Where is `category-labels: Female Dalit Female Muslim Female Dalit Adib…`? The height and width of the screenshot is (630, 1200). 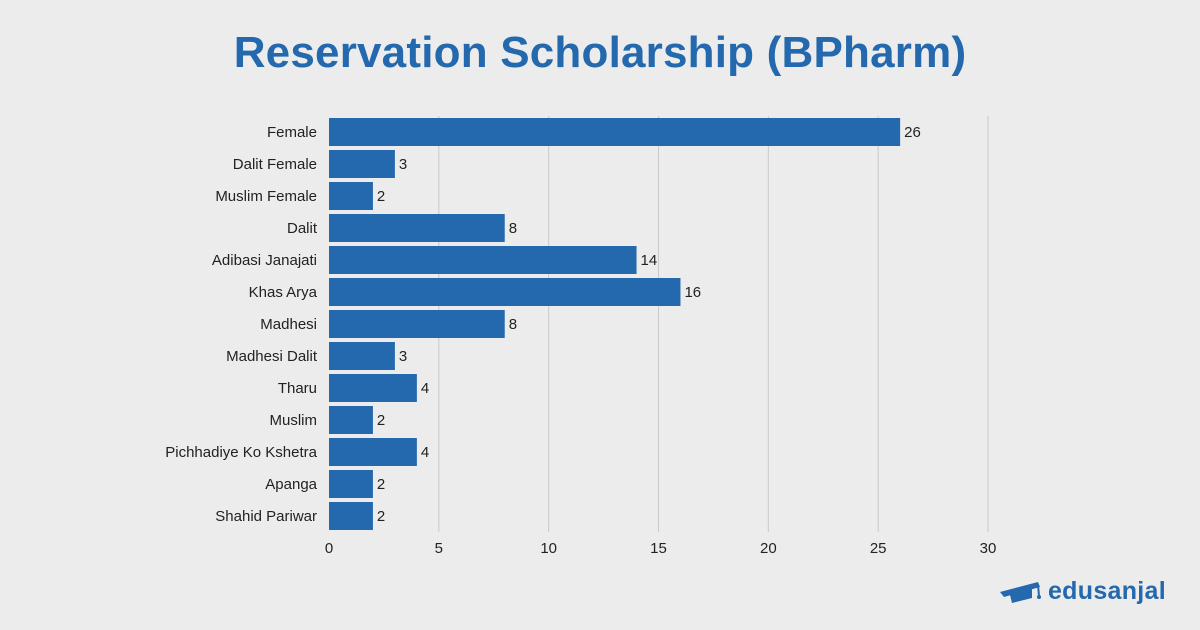 category-labels: Female Dalit Female Muslim Female Dalit Adib… is located at coordinates (241, 324).